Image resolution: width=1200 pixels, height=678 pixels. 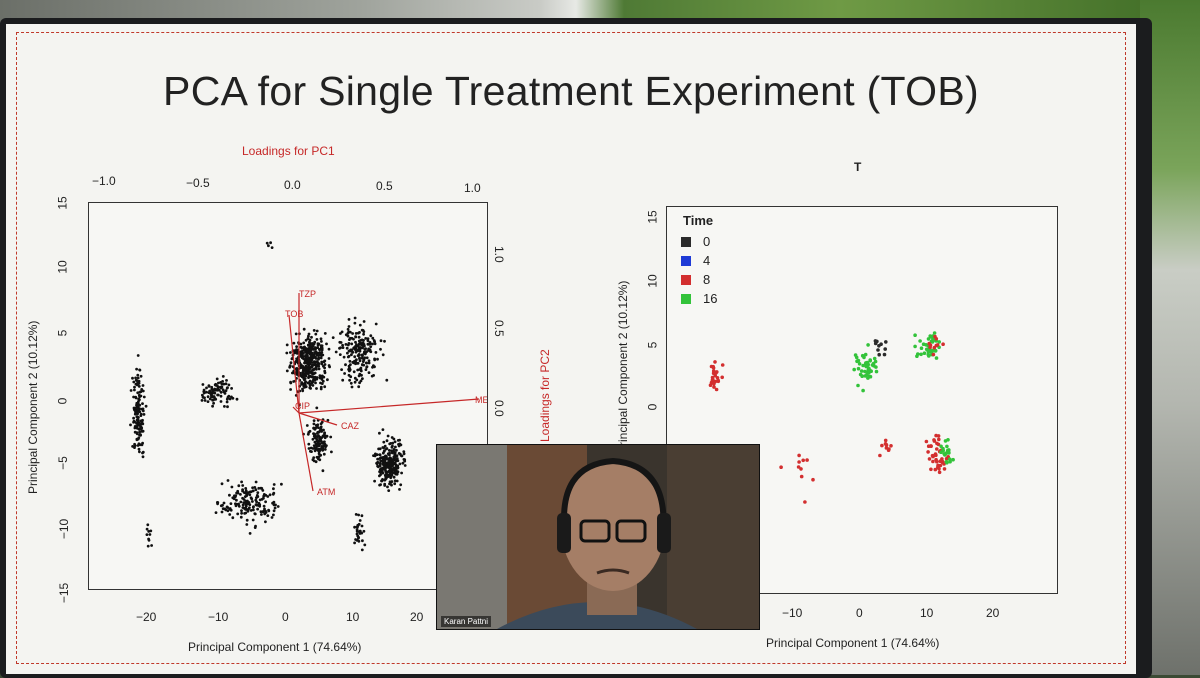 What do you see at coordinates (302, 406) in the screenshot?
I see `loading-label: CIP` at bounding box center [302, 406].